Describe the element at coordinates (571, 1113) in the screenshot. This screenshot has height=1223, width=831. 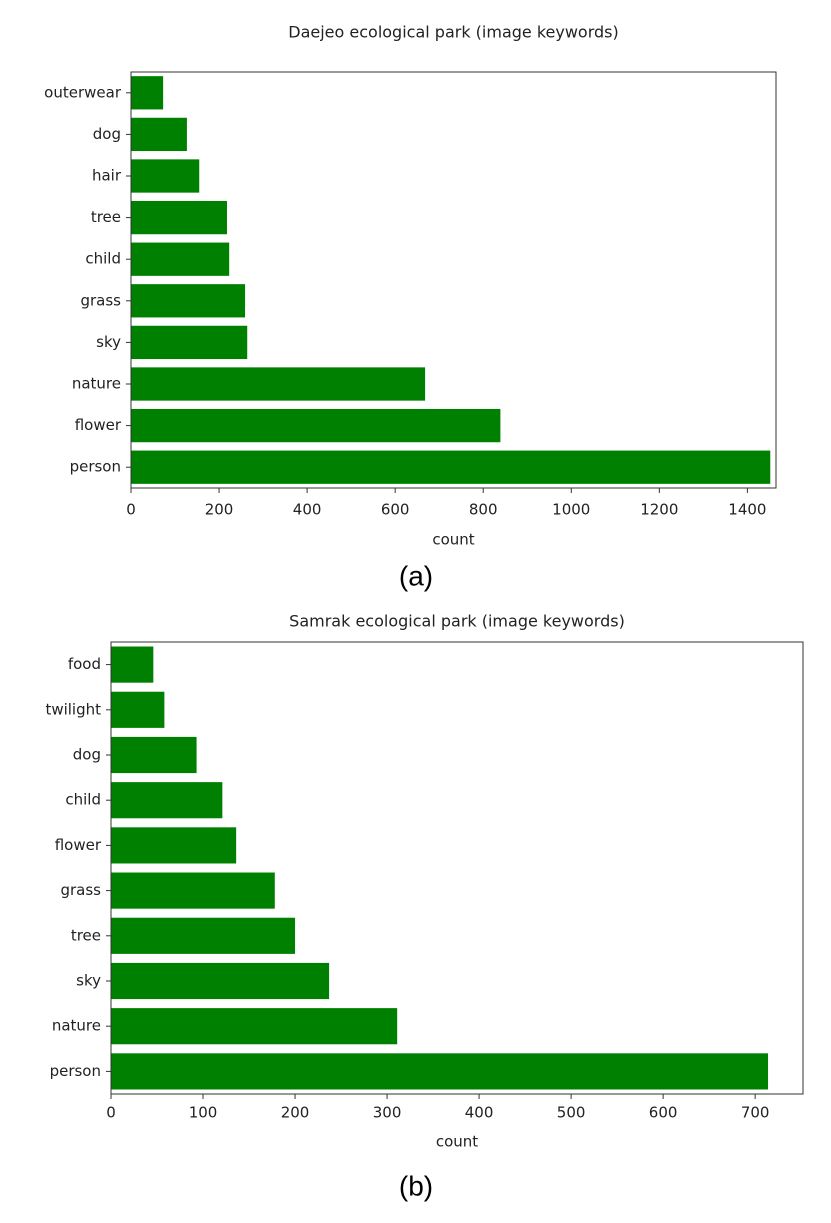
I see `x-tick-label: 500` at that location.